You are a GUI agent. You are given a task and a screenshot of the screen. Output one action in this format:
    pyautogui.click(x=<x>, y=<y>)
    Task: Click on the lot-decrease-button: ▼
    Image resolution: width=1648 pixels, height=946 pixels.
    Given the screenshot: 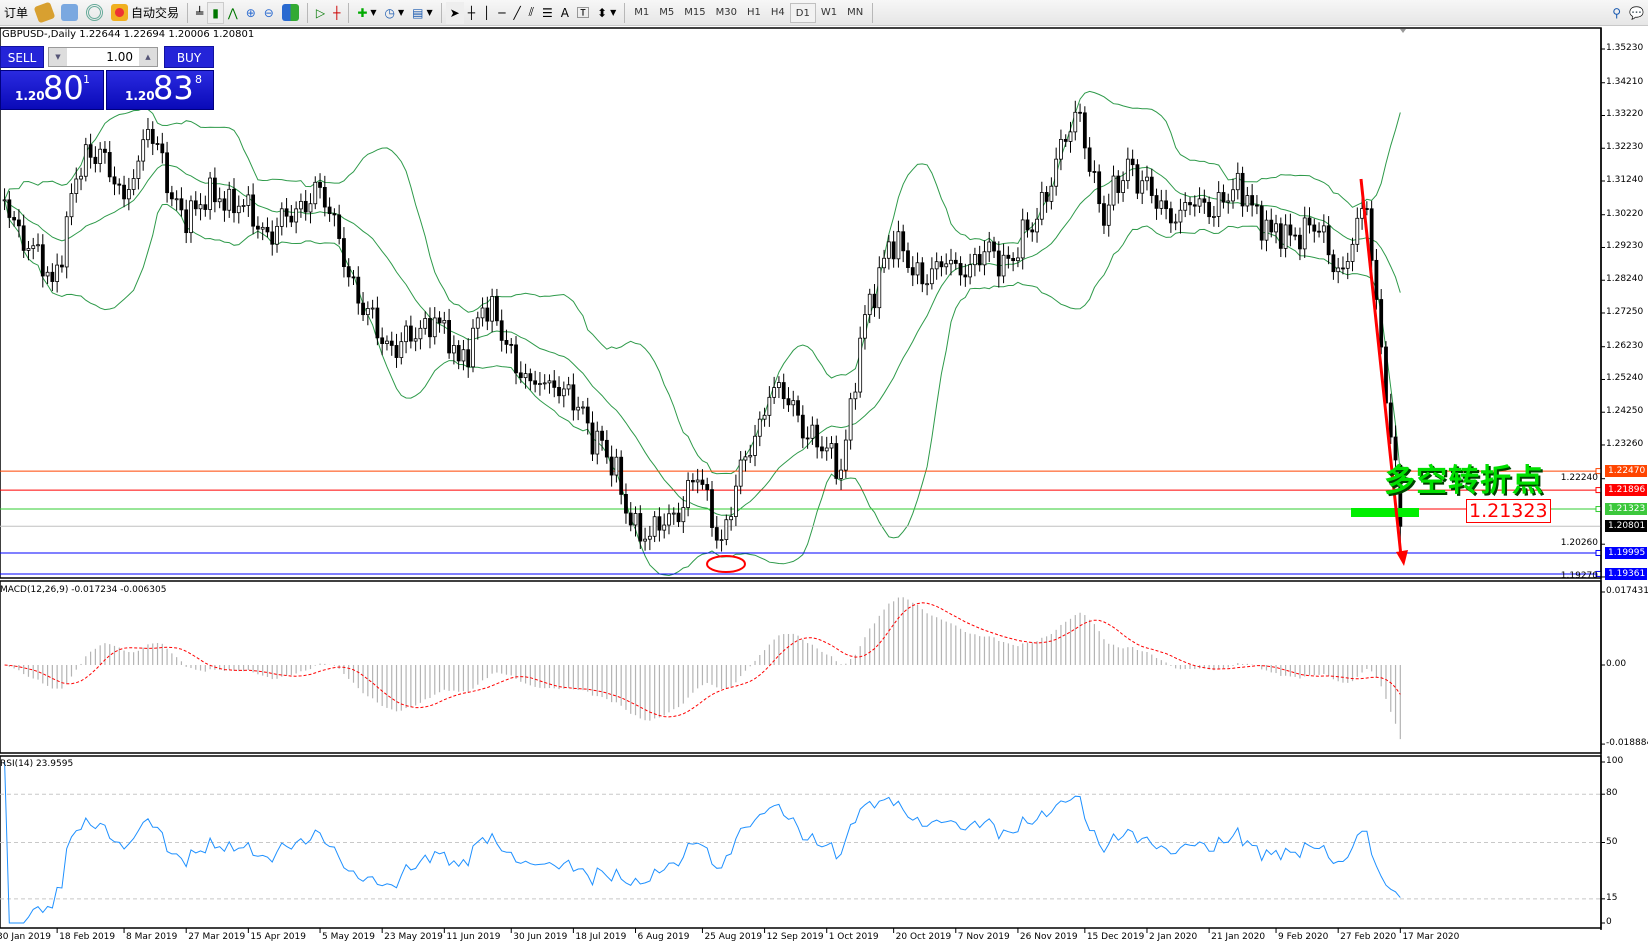 What is the action you would take?
    pyautogui.click(x=58, y=57)
    